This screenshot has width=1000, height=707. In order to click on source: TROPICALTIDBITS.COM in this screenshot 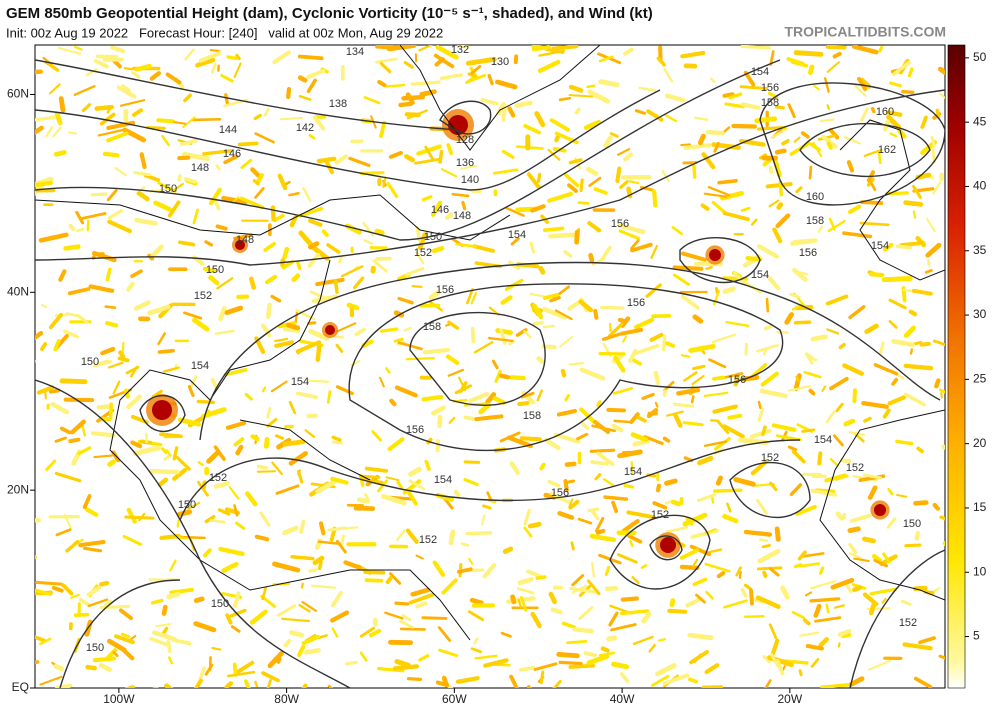, I will do `click(865, 32)`.